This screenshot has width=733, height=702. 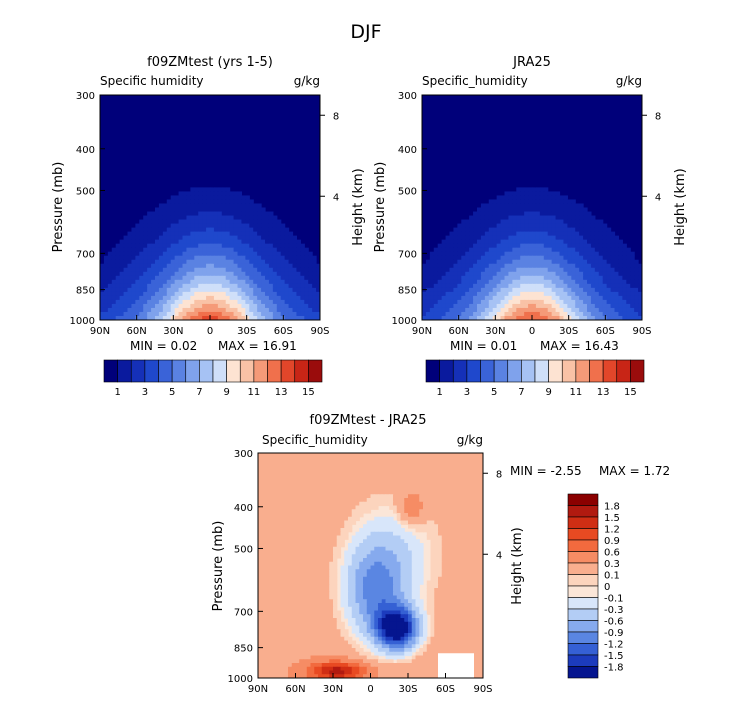 I want to click on colorbar-swatch, so click(x=514, y=371).